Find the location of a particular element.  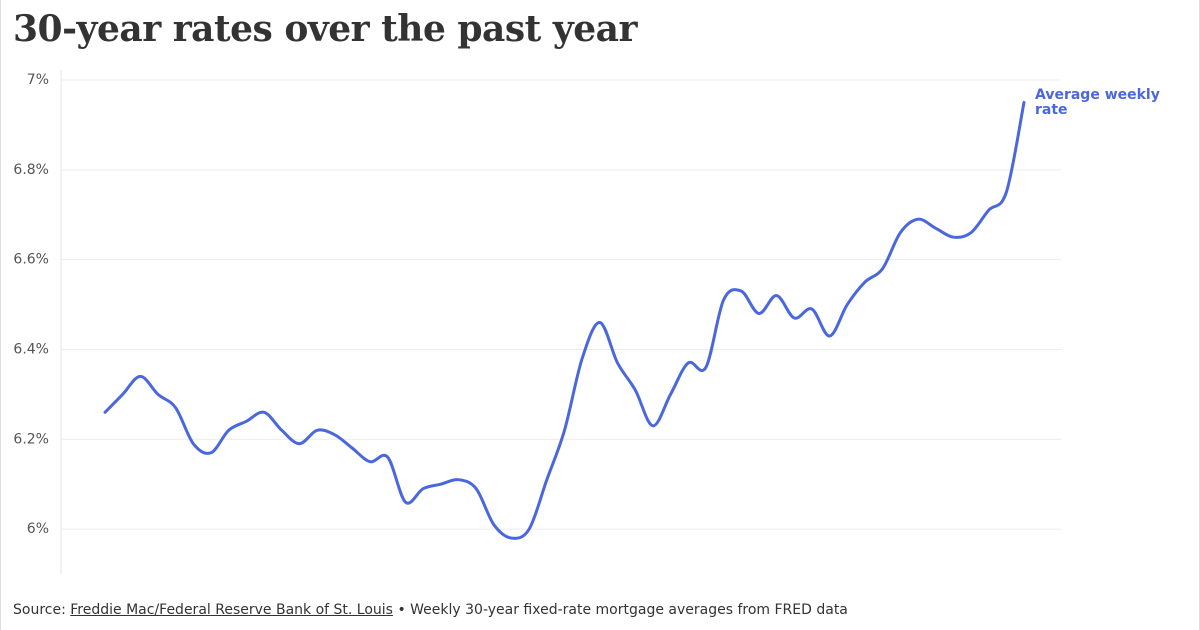

source-label: Source: is located at coordinates (39, 610).